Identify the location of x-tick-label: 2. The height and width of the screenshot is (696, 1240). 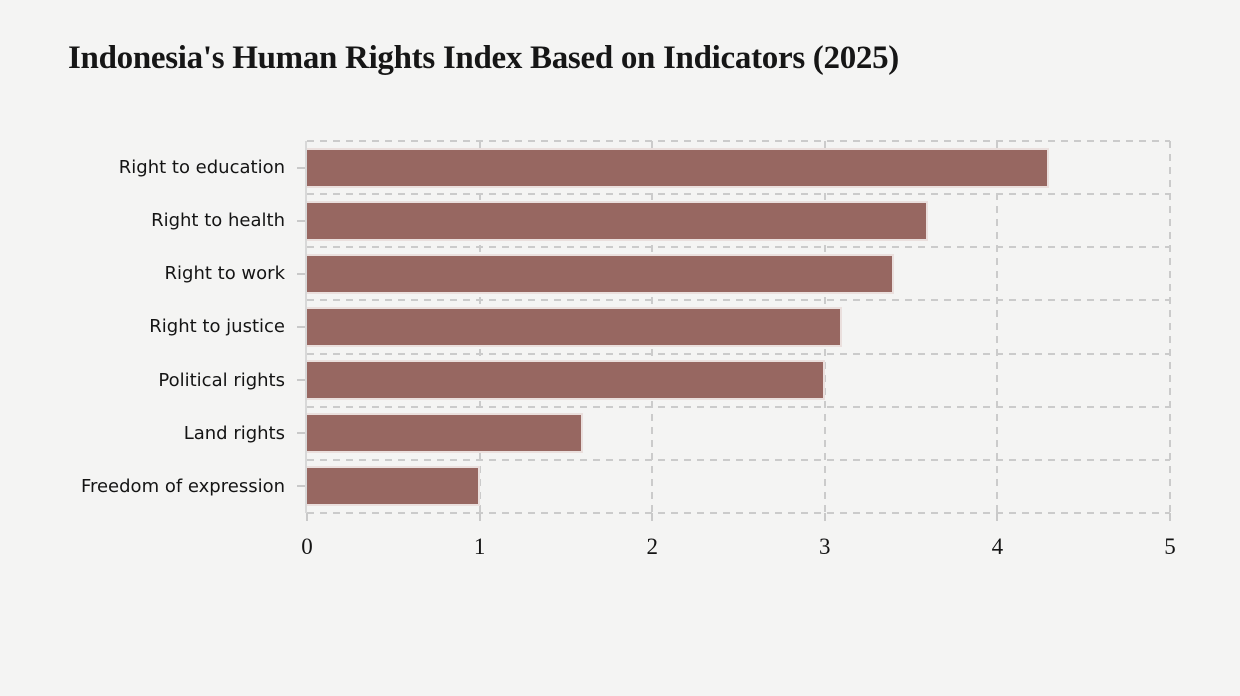
(652, 546).